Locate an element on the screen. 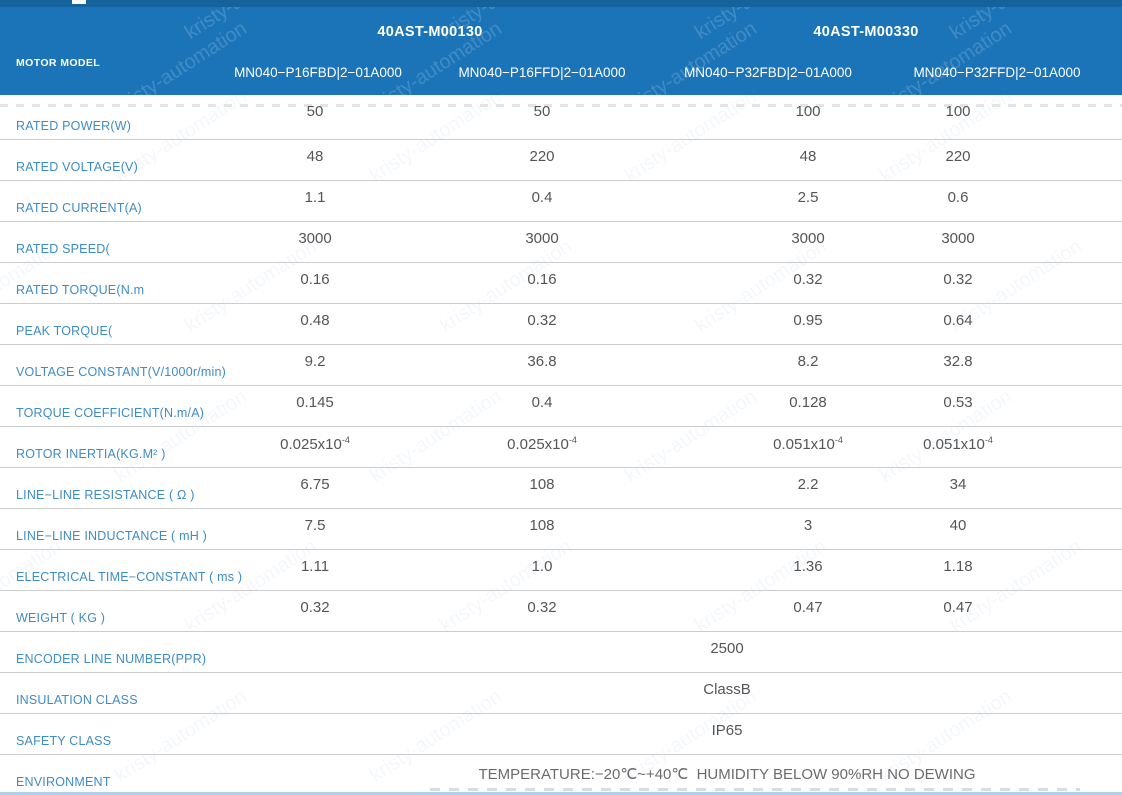 The height and width of the screenshot is (795, 1122). table-row-insulation-class: INSULATION CLASS ClassB is located at coordinates (561, 693).